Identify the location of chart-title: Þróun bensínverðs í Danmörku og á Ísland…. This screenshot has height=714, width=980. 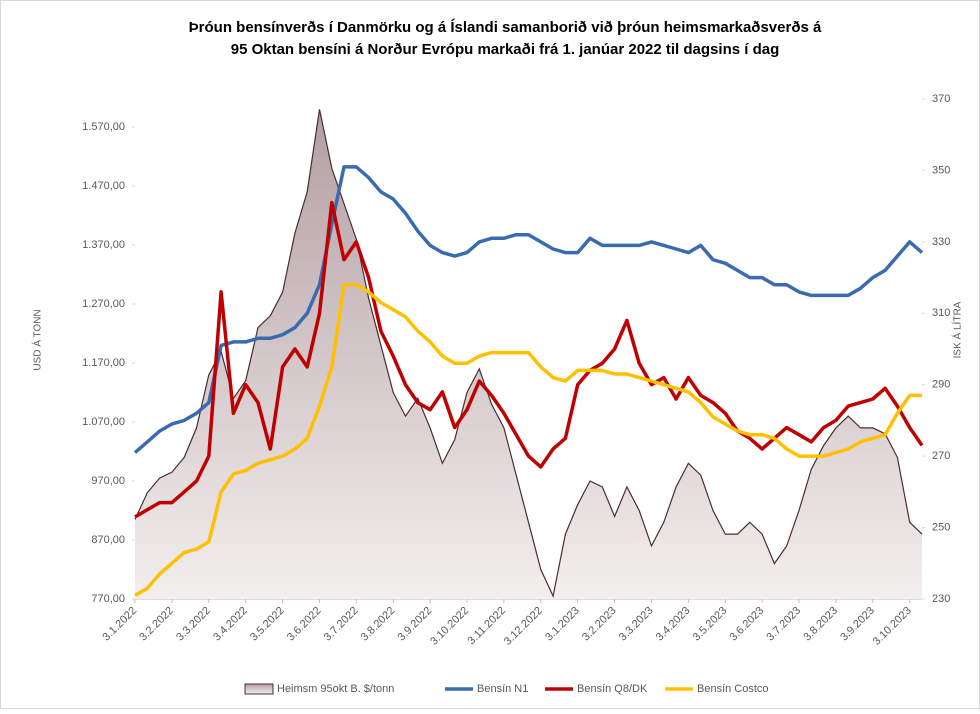
(505, 27).